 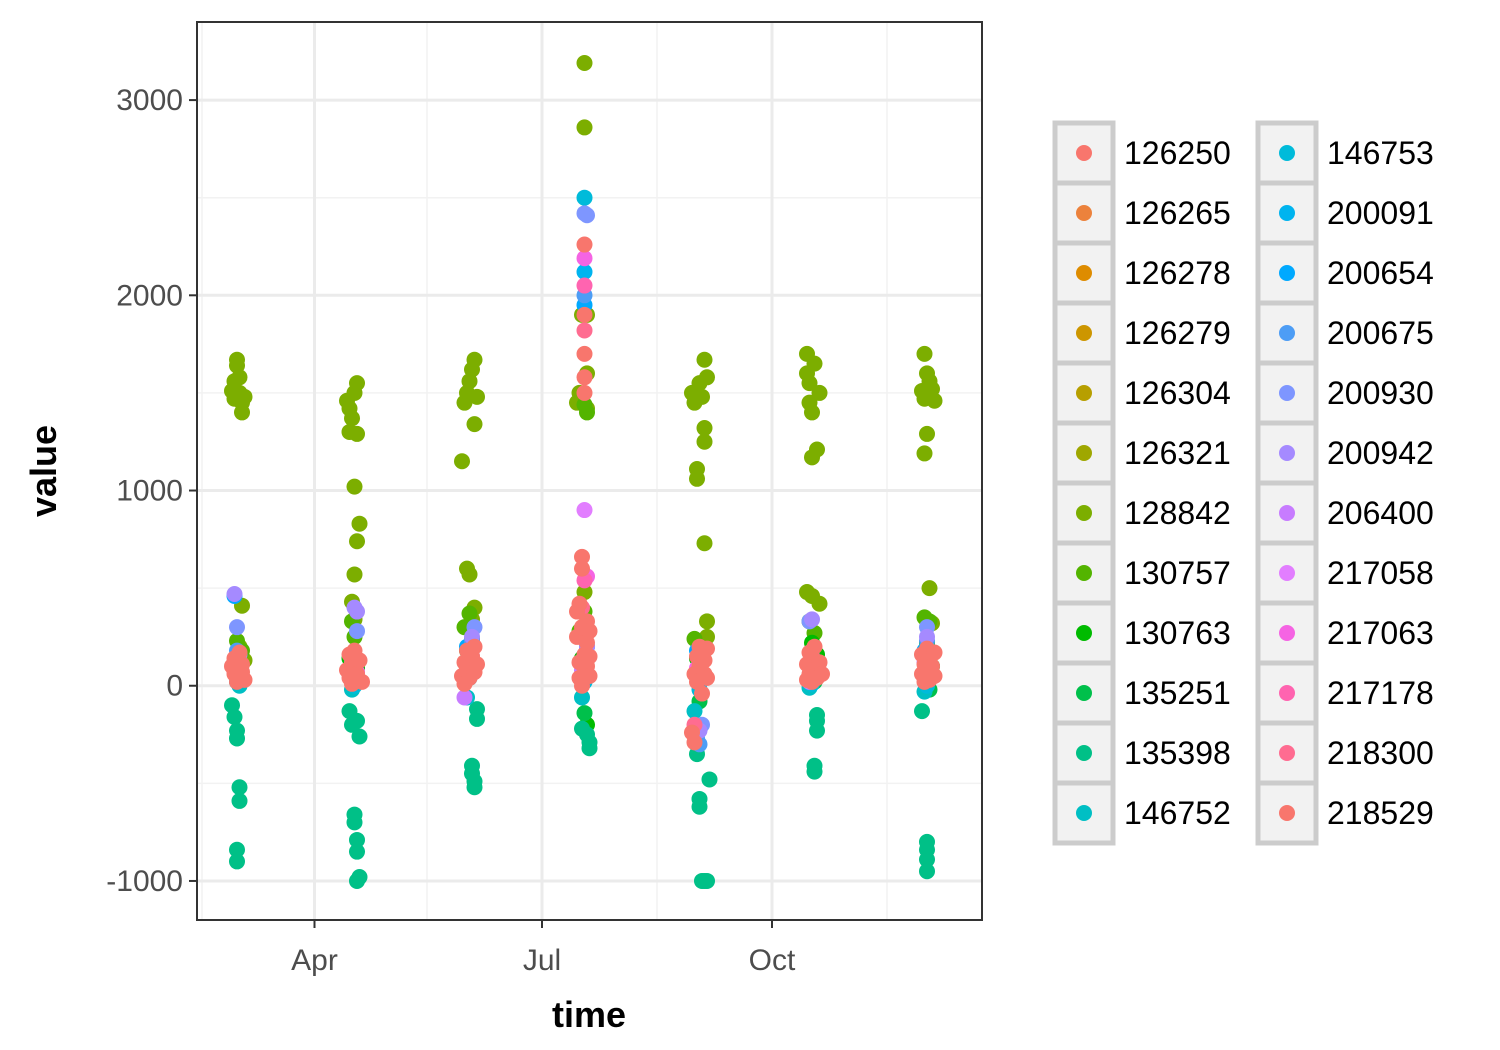 What do you see at coordinates (1380, 453) in the screenshot?
I see `legend-label-200942: 200942` at bounding box center [1380, 453].